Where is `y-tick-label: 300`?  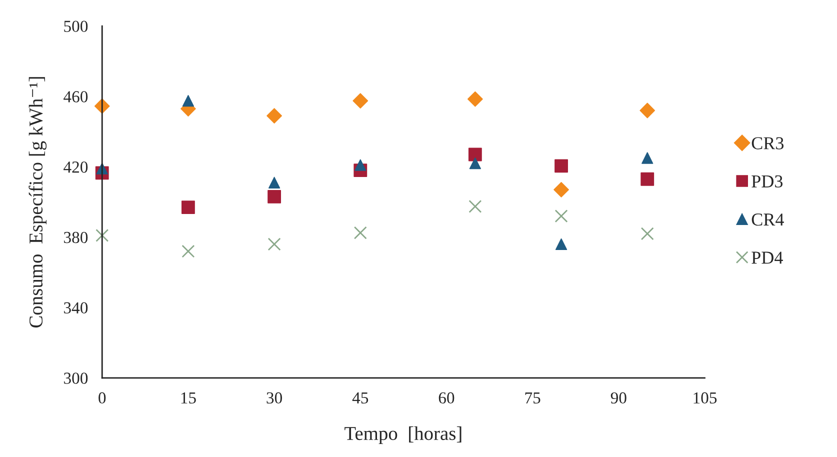
y-tick-label: 300 is located at coordinates (76, 378).